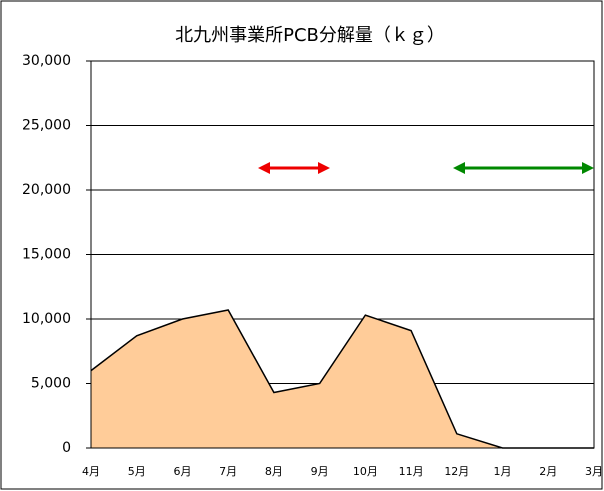 This screenshot has height=491, width=604. I want to click on y-tick-label: 10,000, so click(46, 319).